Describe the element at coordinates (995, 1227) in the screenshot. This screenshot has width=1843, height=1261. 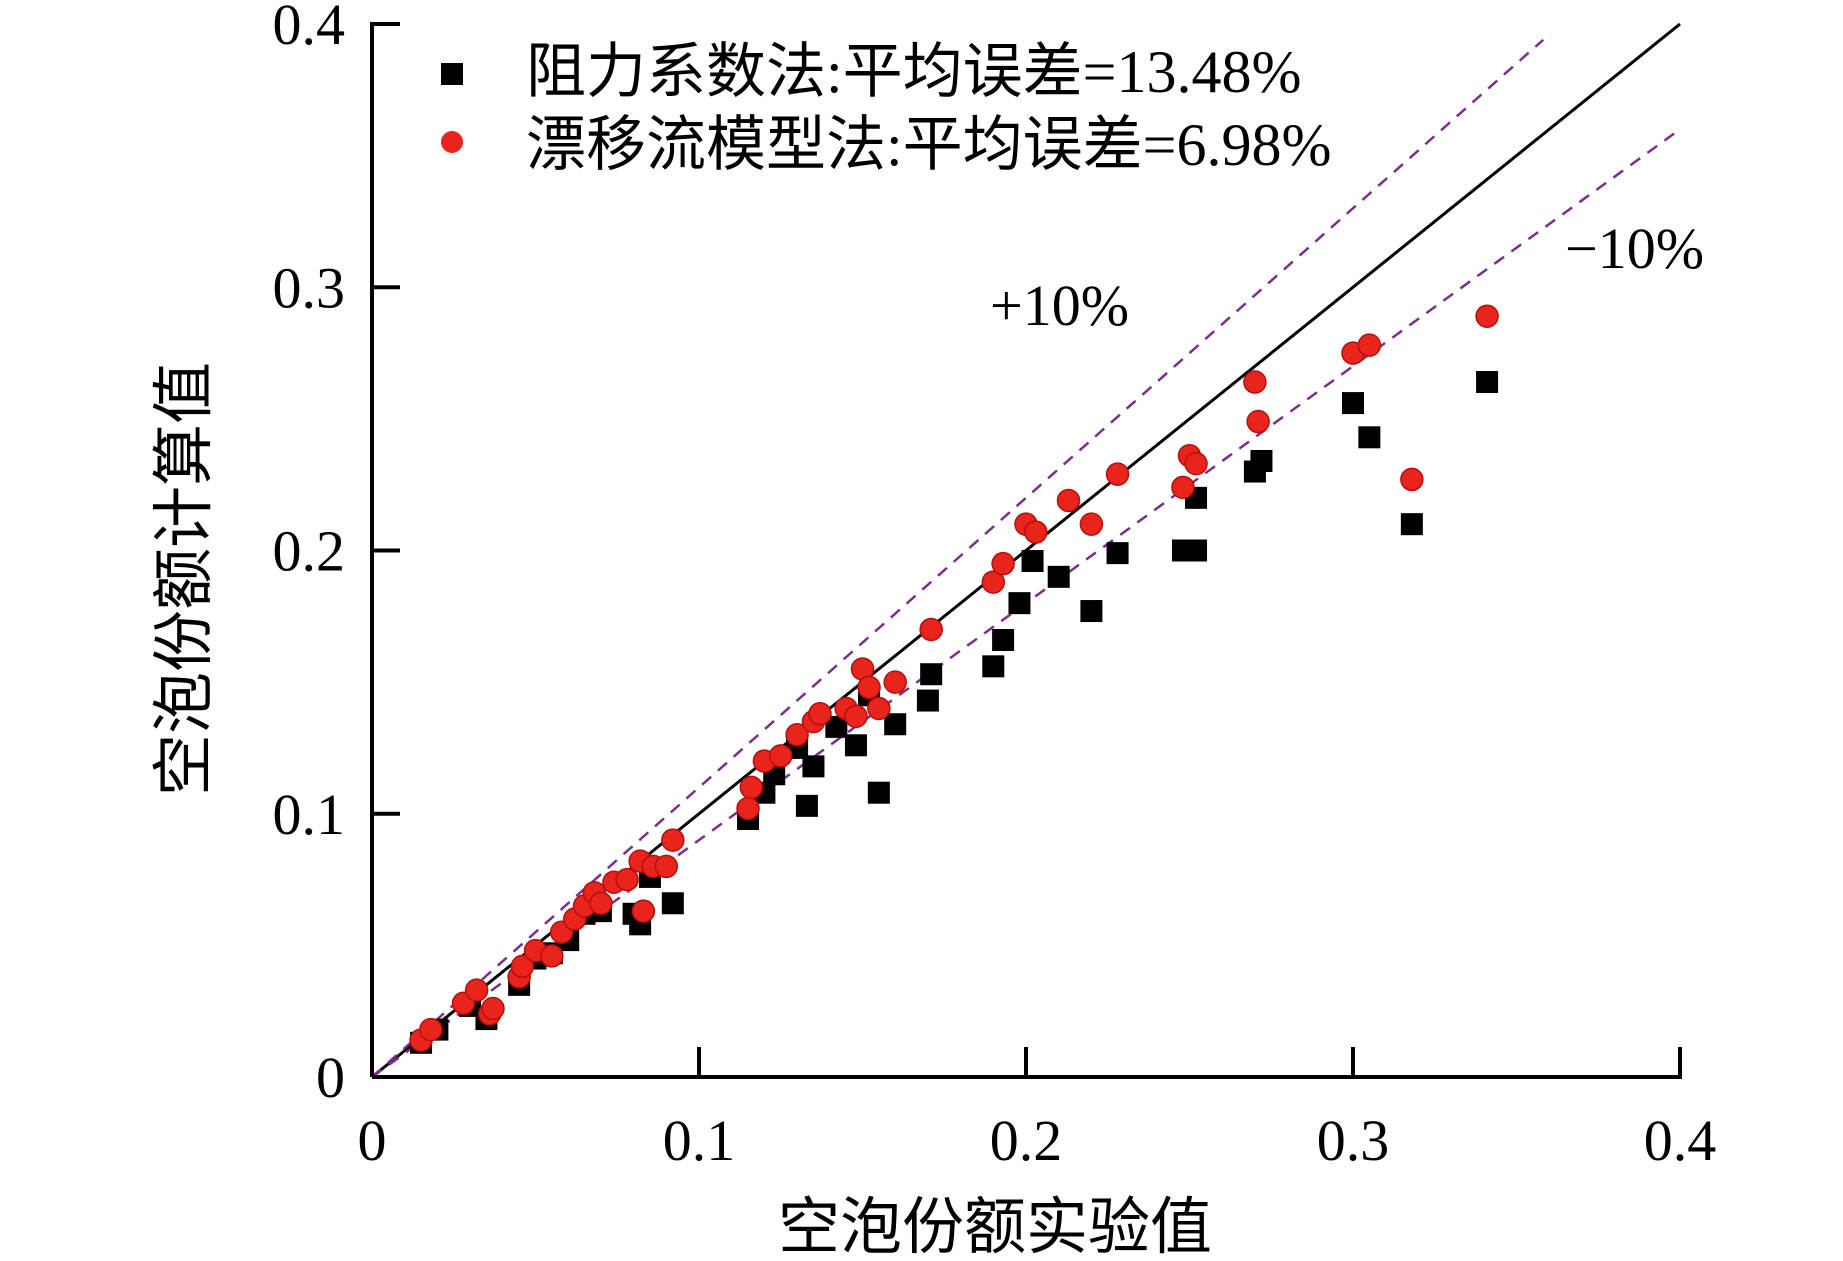
I see `x-axis-label: 空泡份额实验值` at that location.